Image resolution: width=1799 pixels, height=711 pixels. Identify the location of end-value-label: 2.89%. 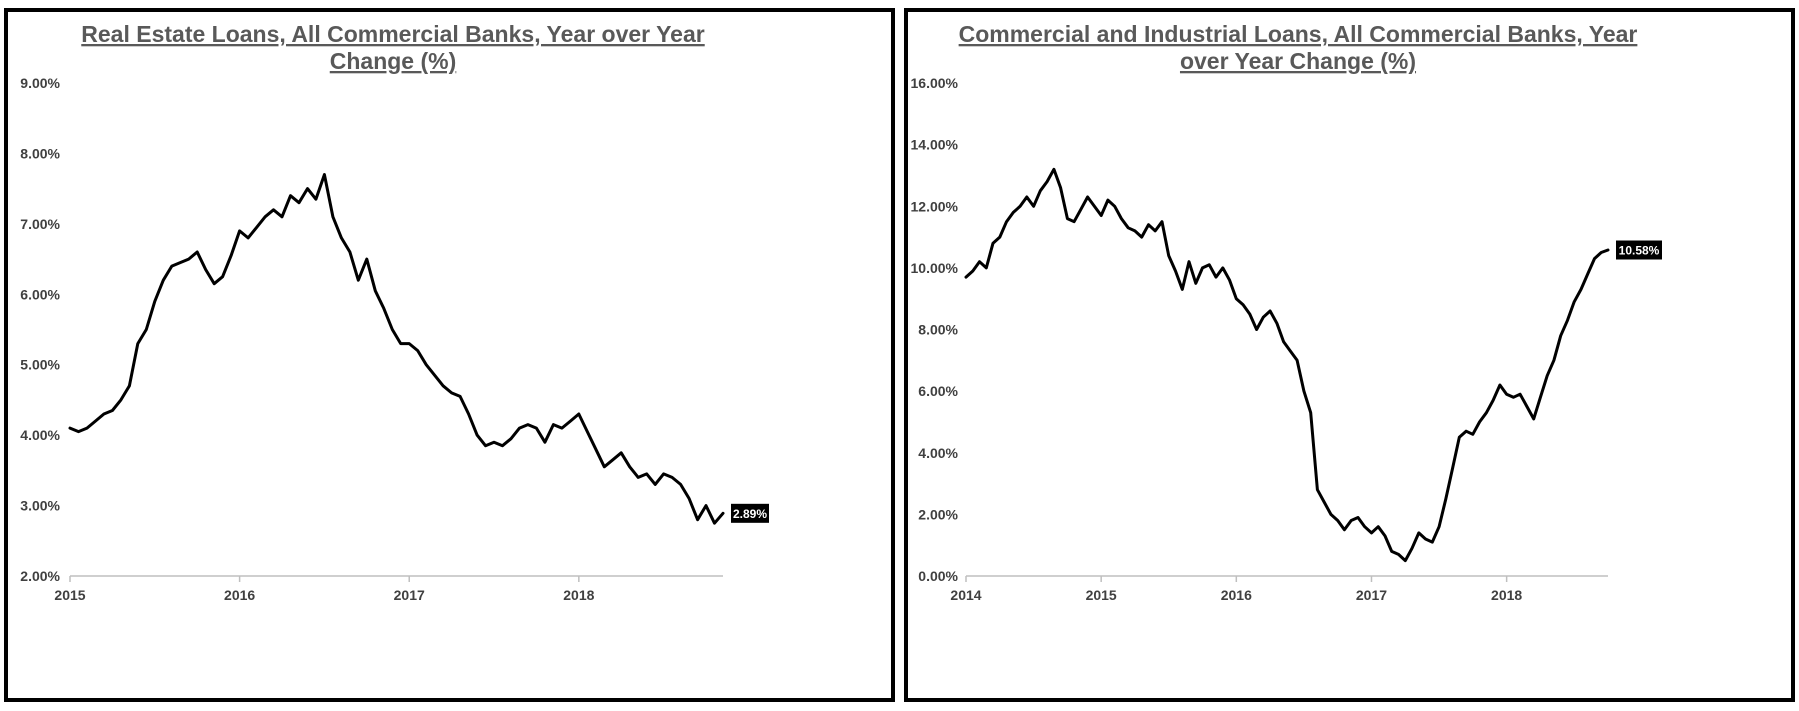
(750, 514).